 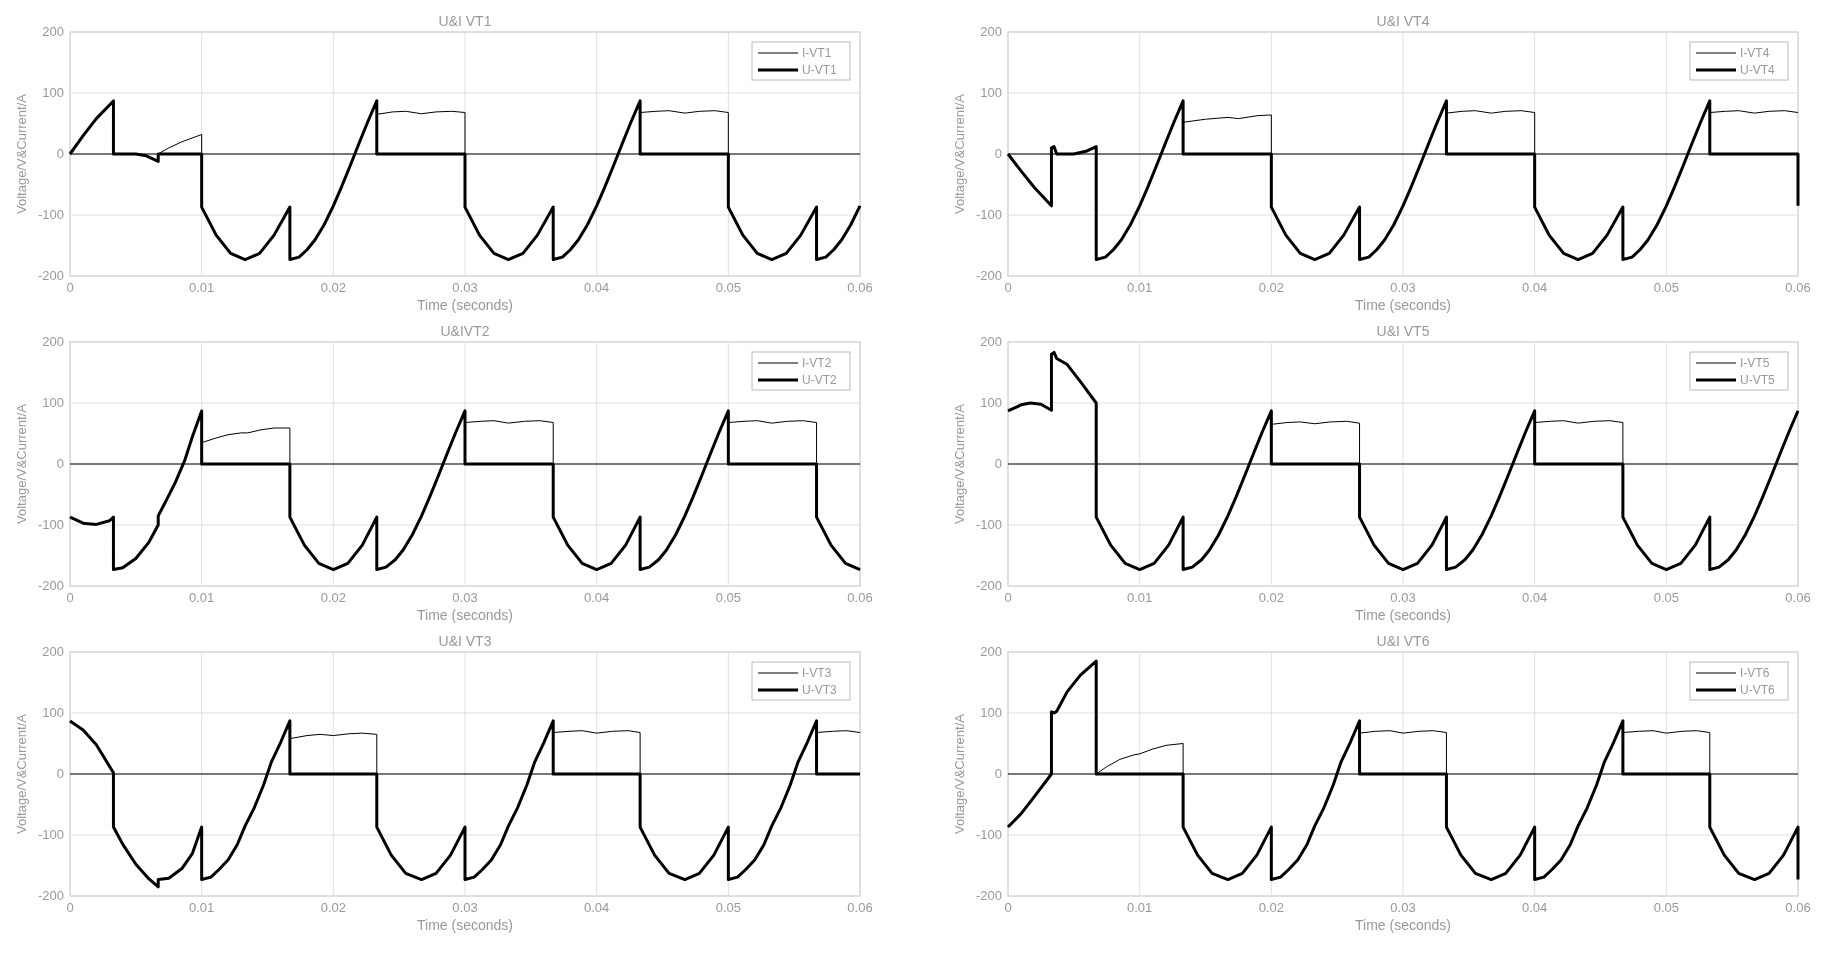 I want to click on chart-title: U&I VT6, so click(x=1403, y=641).